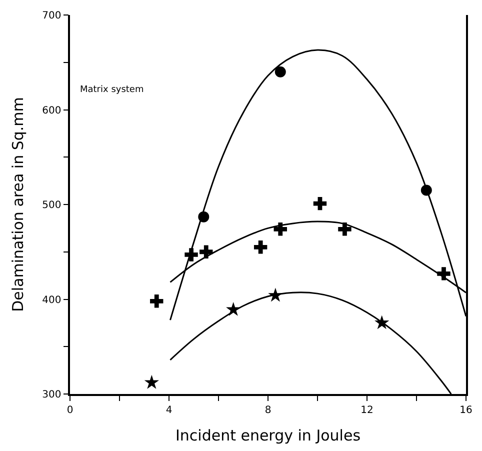  Describe the element at coordinates (268, 435) in the screenshot. I see `x-axis-title: Incident energy in Joules` at that location.